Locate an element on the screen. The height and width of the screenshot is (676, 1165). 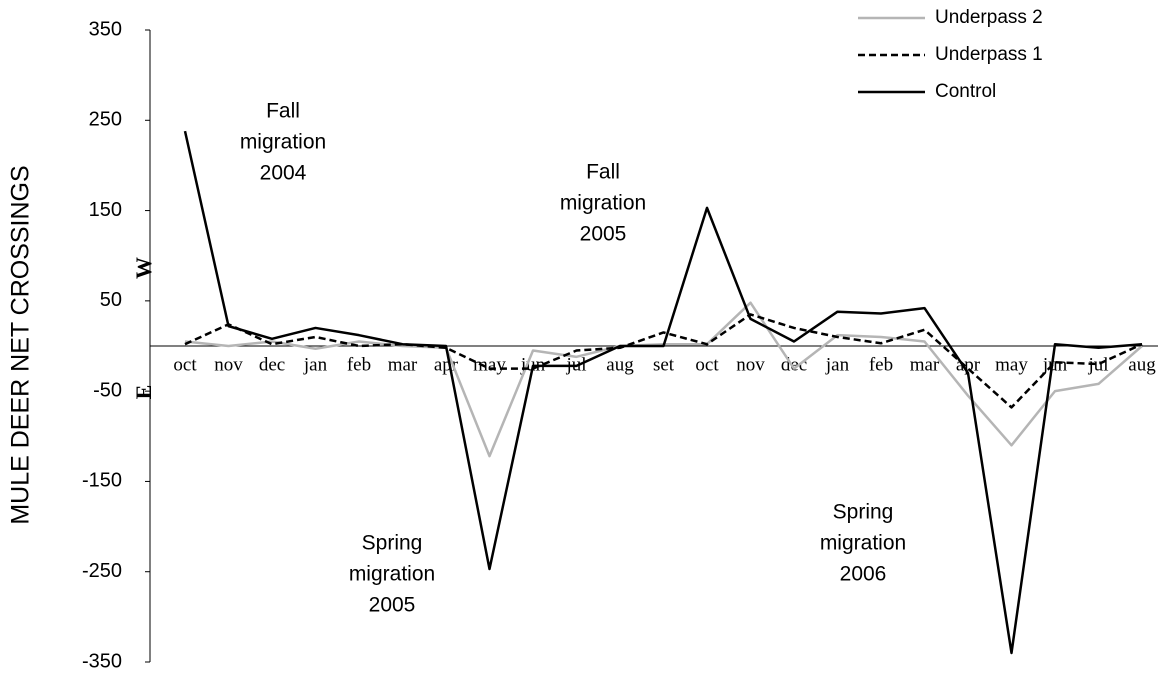
annotation: 2006 is located at coordinates (863, 574).